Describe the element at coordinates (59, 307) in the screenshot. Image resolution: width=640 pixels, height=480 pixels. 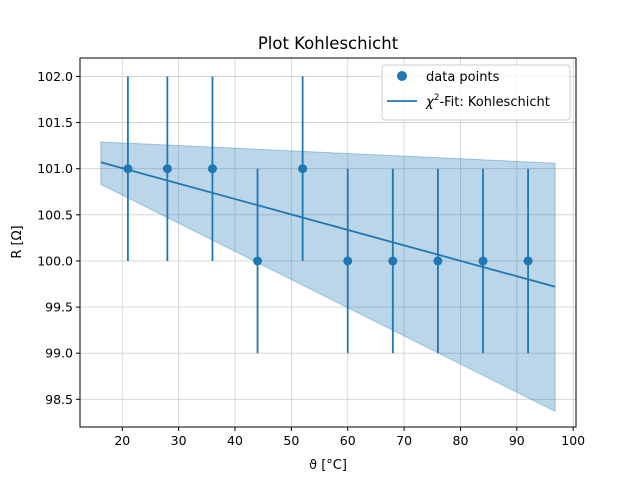
I see `y-tick-label: 99.5` at that location.